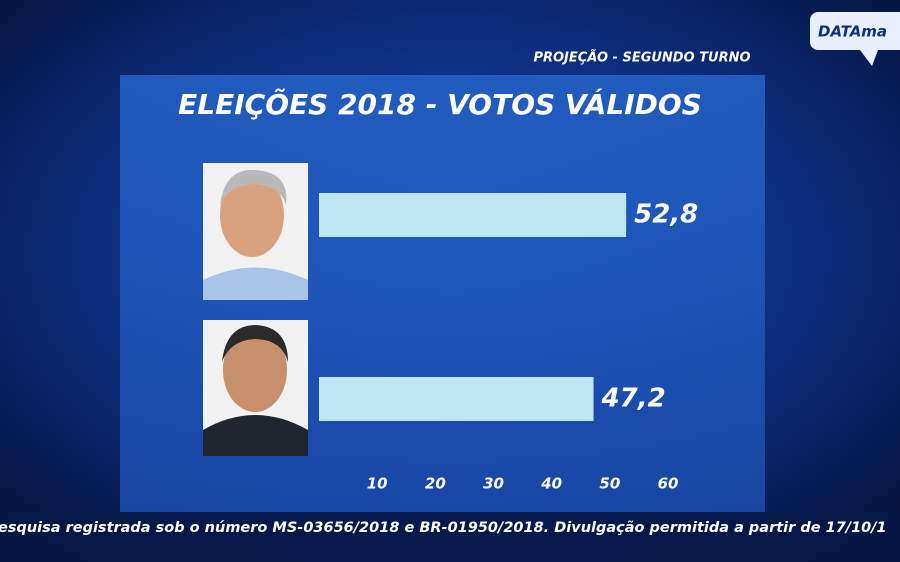  I want to click on subtitle: PROJEÇÃO - SEGUNDO TURNO, so click(641, 58).